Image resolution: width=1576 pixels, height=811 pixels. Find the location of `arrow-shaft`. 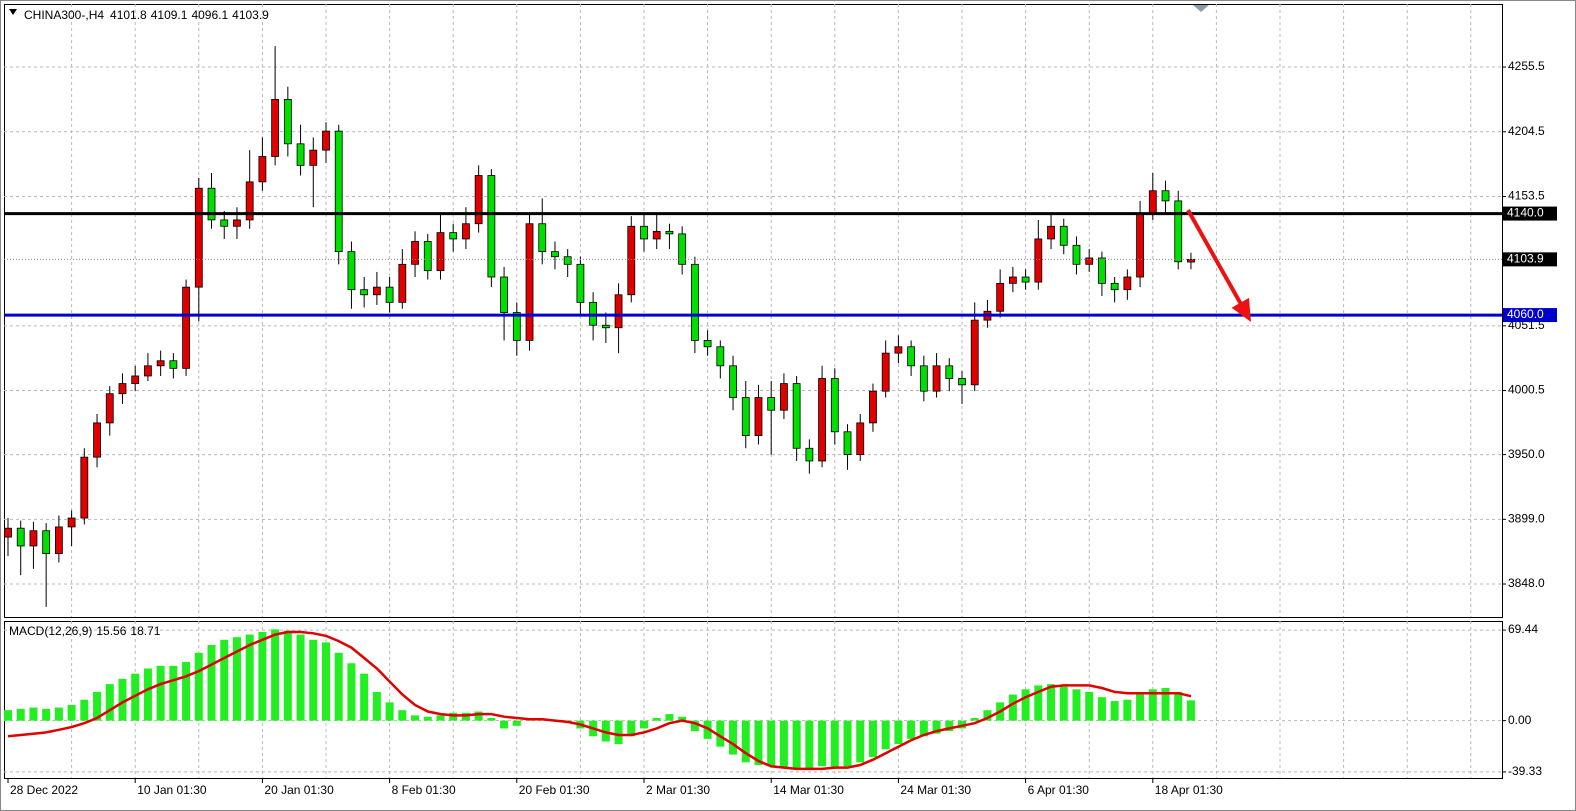

arrow-shaft is located at coordinates (1215, 258).